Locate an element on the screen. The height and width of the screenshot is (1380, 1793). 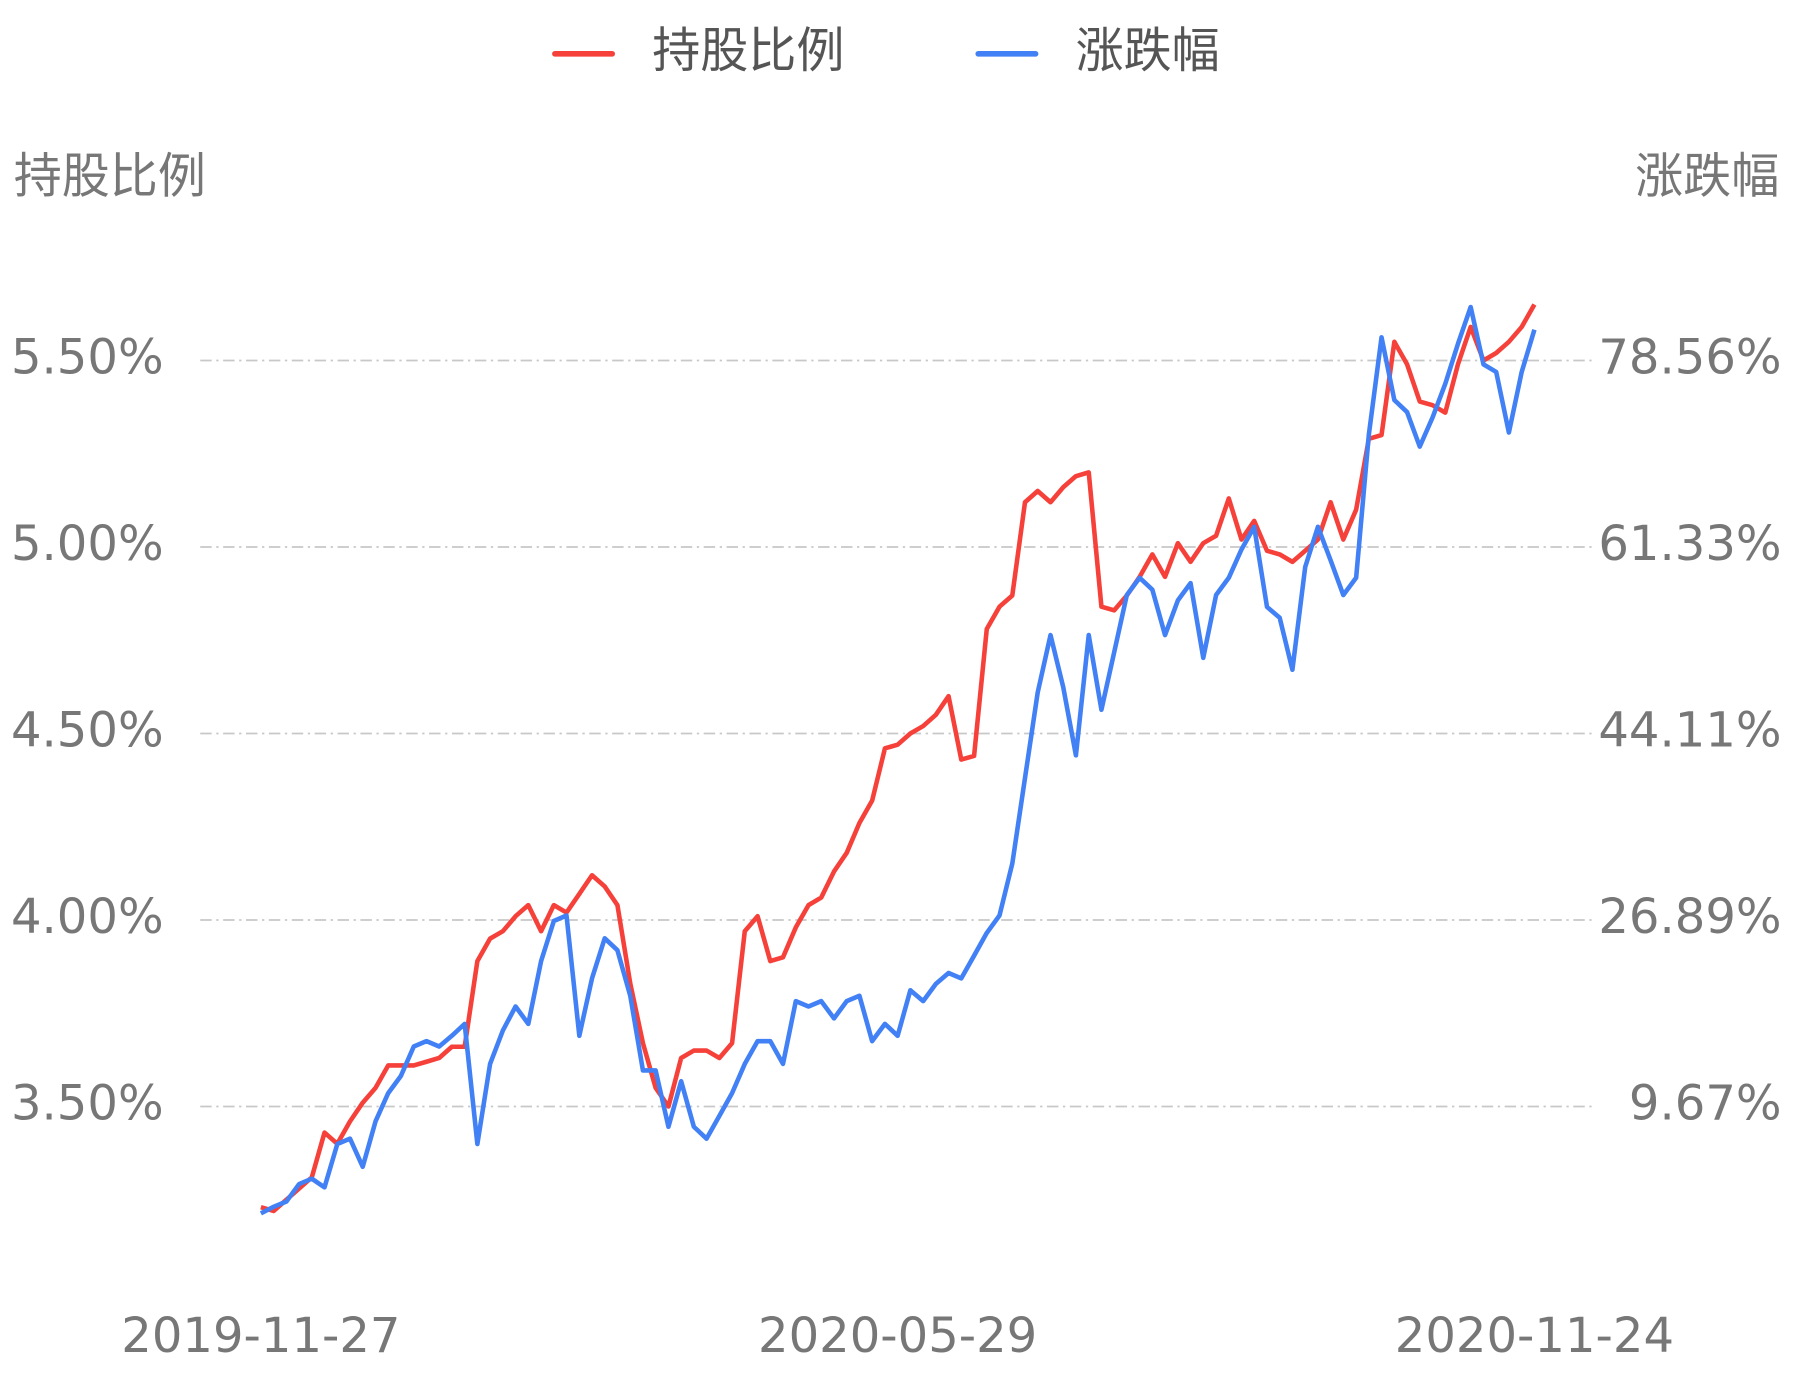
x-tick-label: 2020-11-24 is located at coordinates (1534, 1336).